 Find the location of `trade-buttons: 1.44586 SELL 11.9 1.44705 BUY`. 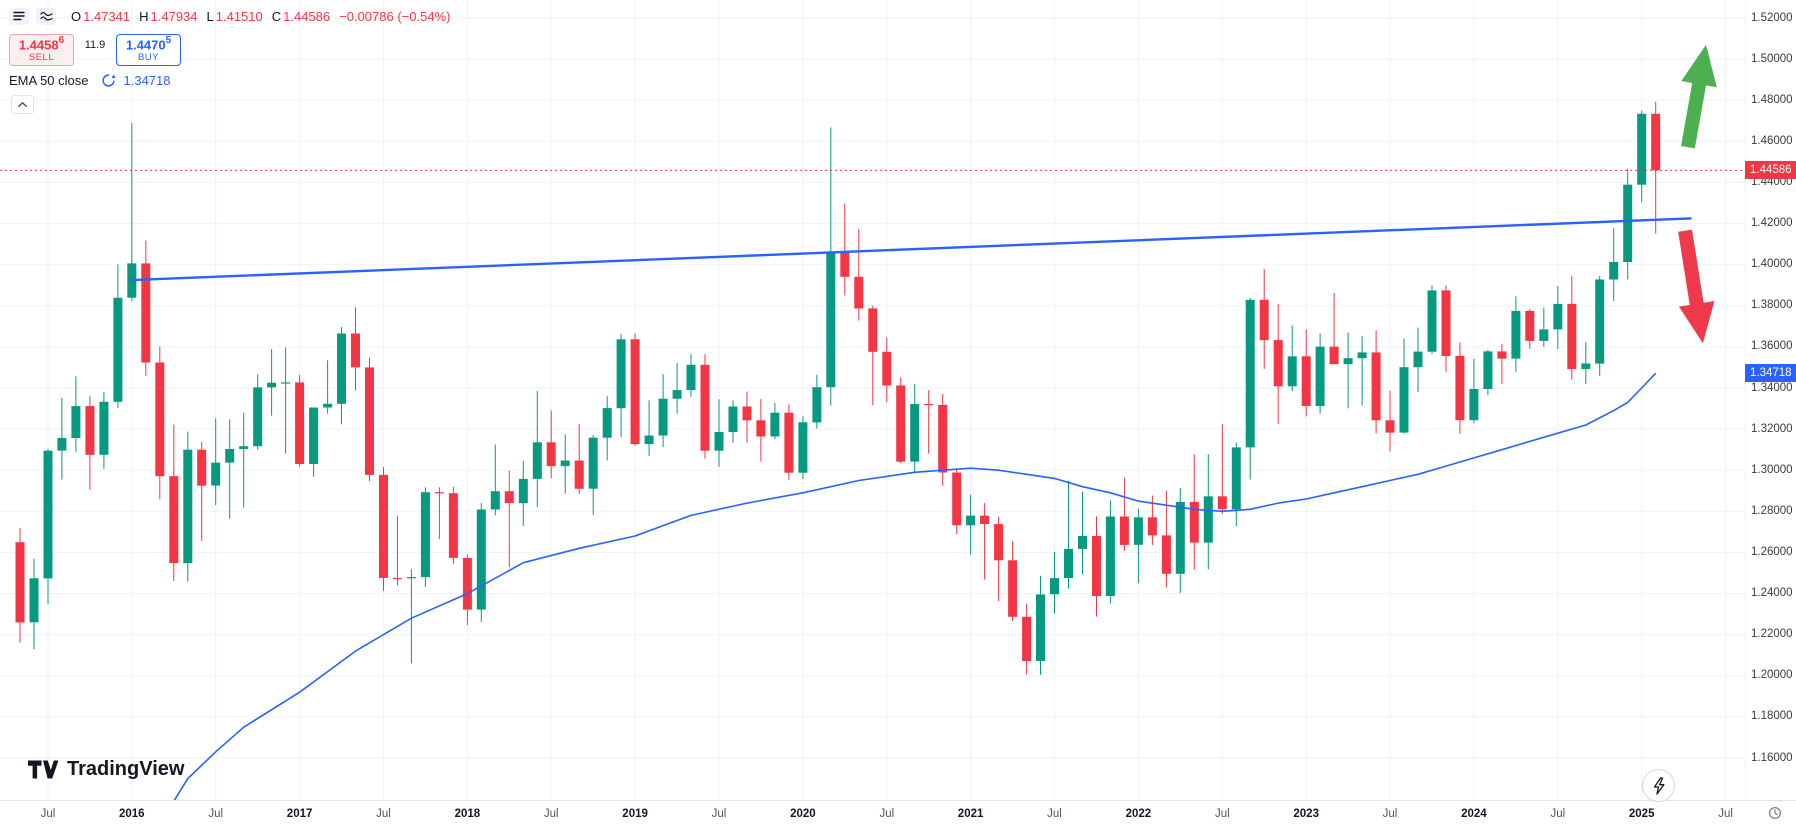

trade-buttons: 1.44586 SELL 11.9 1.44705 BUY is located at coordinates (95, 50).